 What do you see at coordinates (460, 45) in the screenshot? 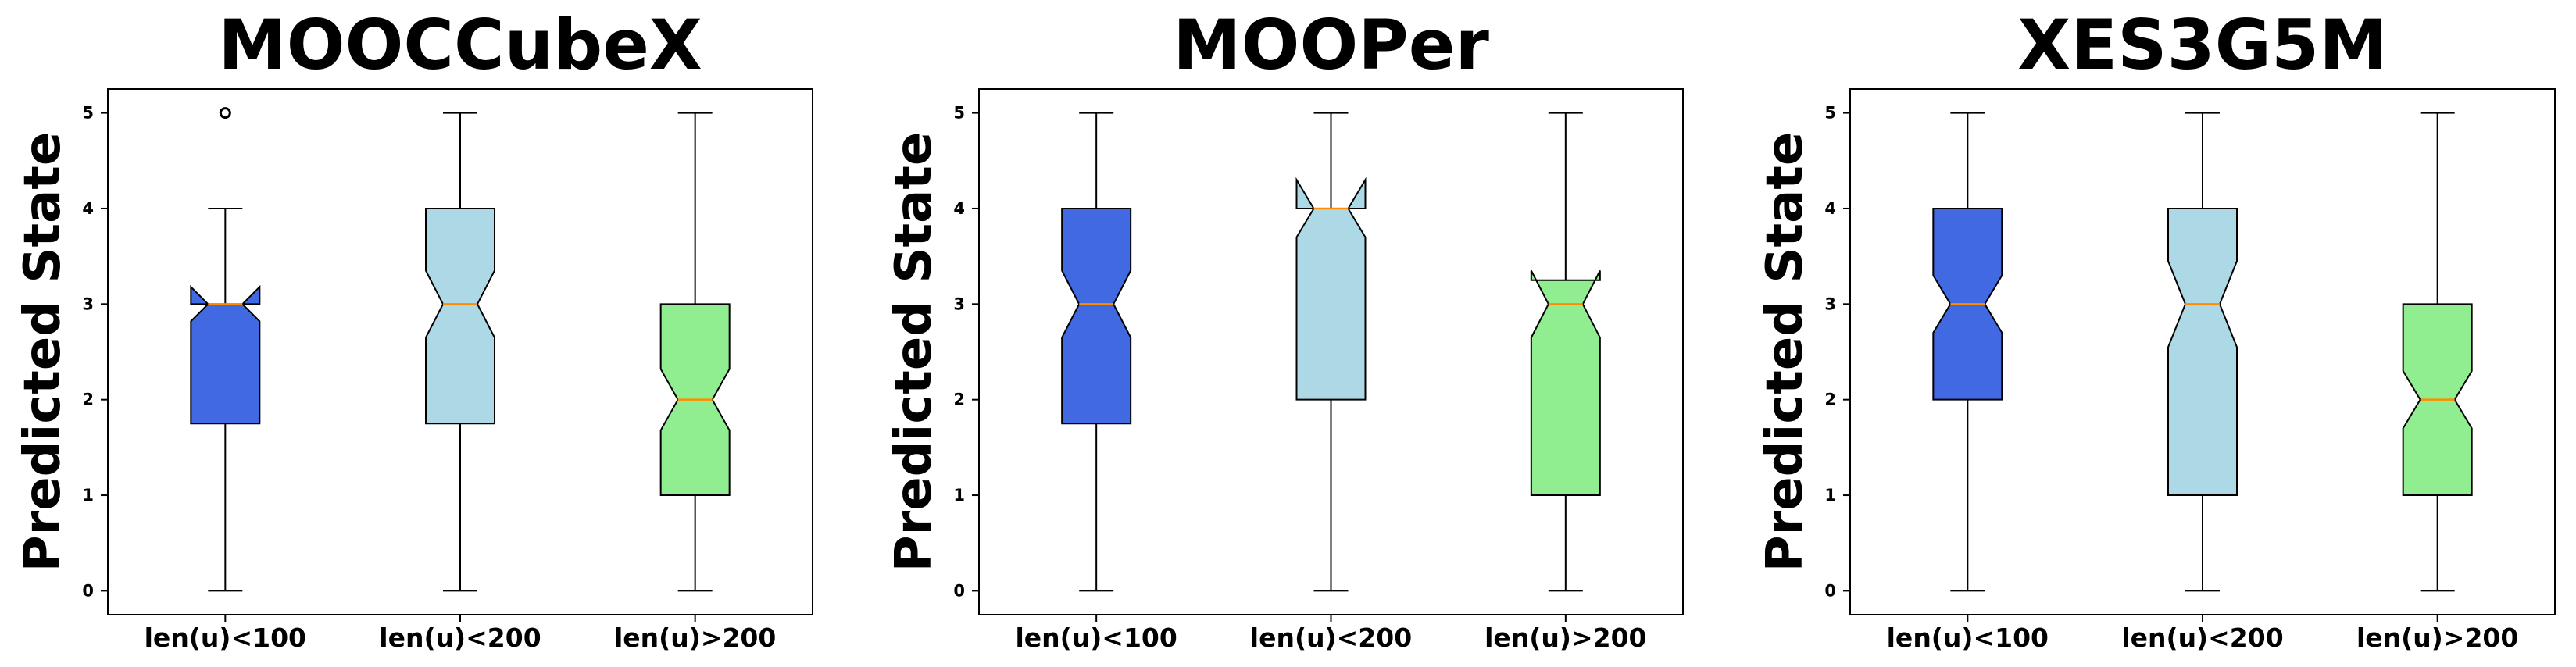
I see `chart-title: MOOCCubeX` at bounding box center [460, 45].